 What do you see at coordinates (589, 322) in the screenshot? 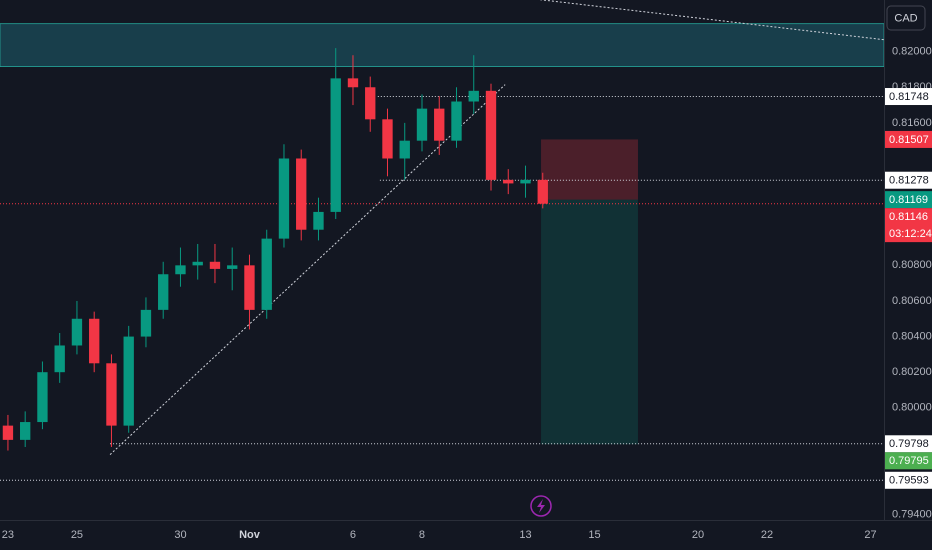
I see `target-zone` at bounding box center [589, 322].